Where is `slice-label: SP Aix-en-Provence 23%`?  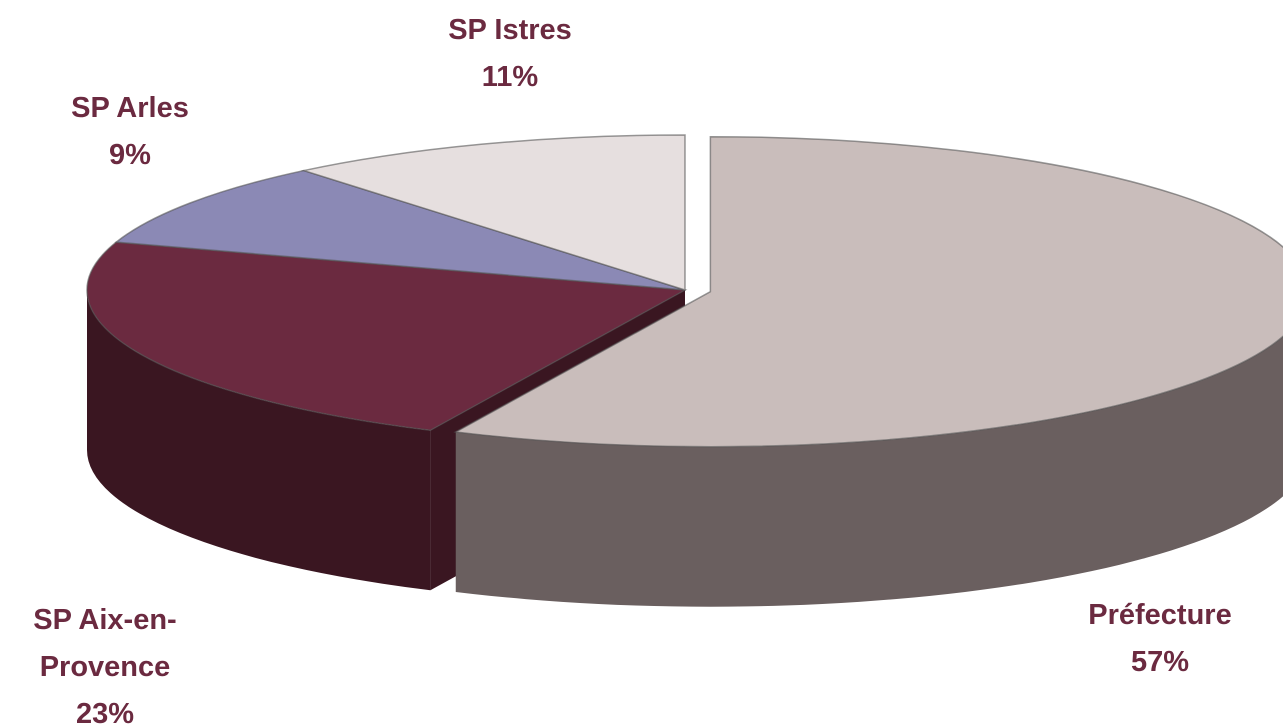
slice-label: SP Aix-en-Provence 23% is located at coordinates (105, 662).